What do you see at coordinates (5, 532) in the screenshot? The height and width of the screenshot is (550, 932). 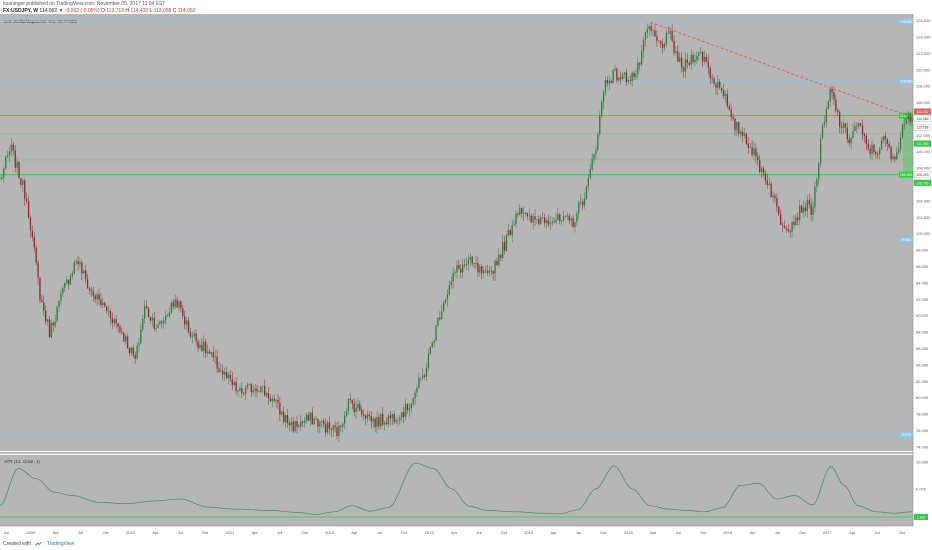 I see `x-tick-label: Jul` at bounding box center [5, 532].